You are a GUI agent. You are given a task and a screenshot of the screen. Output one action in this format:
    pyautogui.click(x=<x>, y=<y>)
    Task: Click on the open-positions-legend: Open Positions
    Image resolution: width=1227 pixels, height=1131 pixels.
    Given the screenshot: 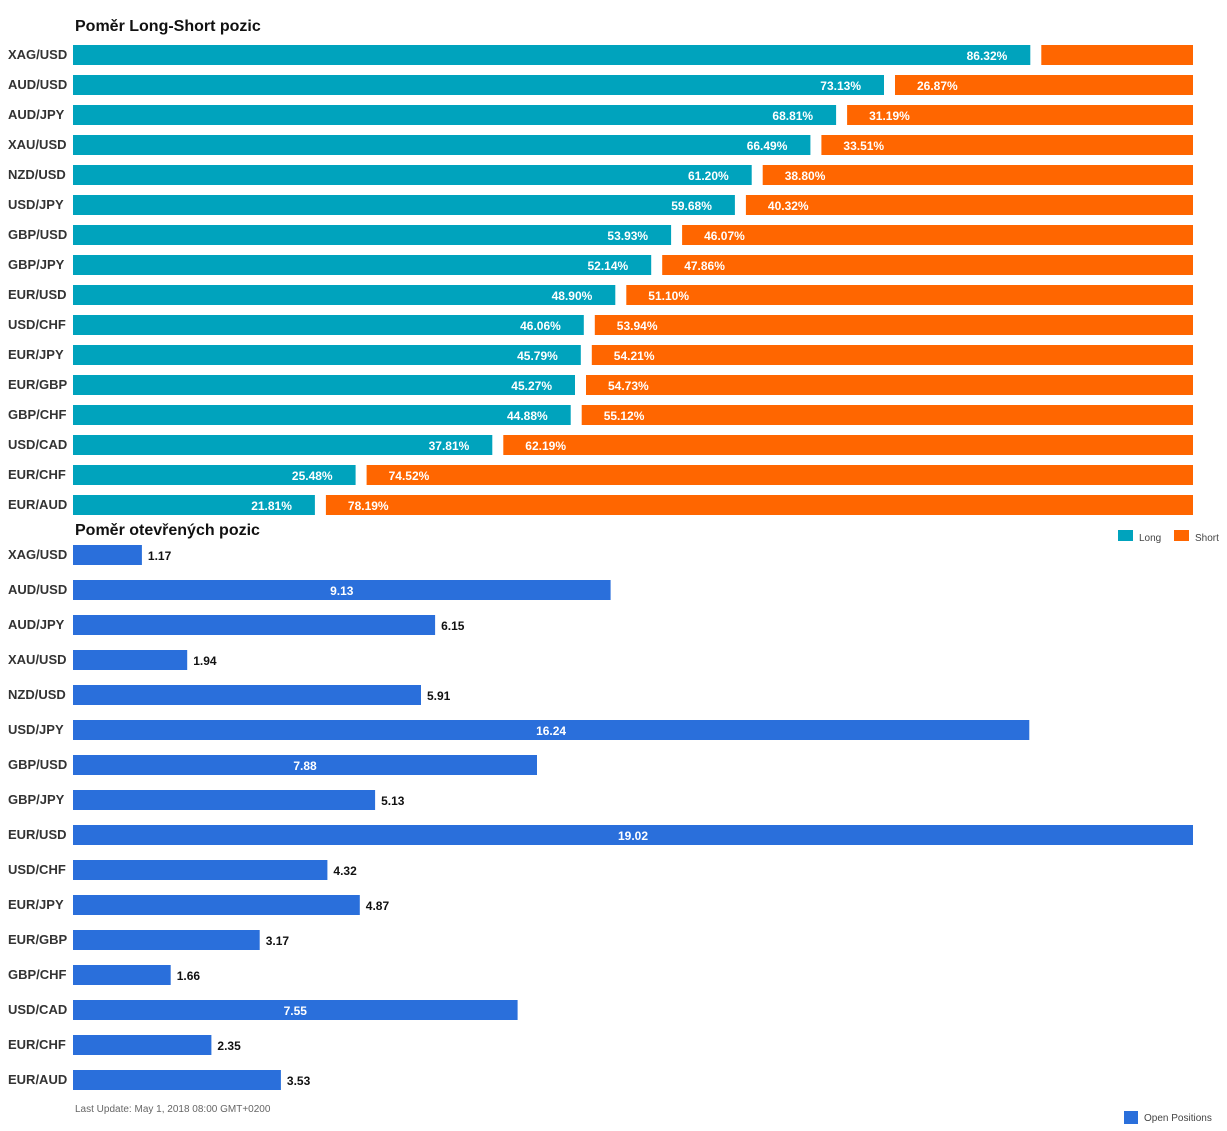 What is the action you would take?
    pyautogui.click(x=1168, y=1117)
    